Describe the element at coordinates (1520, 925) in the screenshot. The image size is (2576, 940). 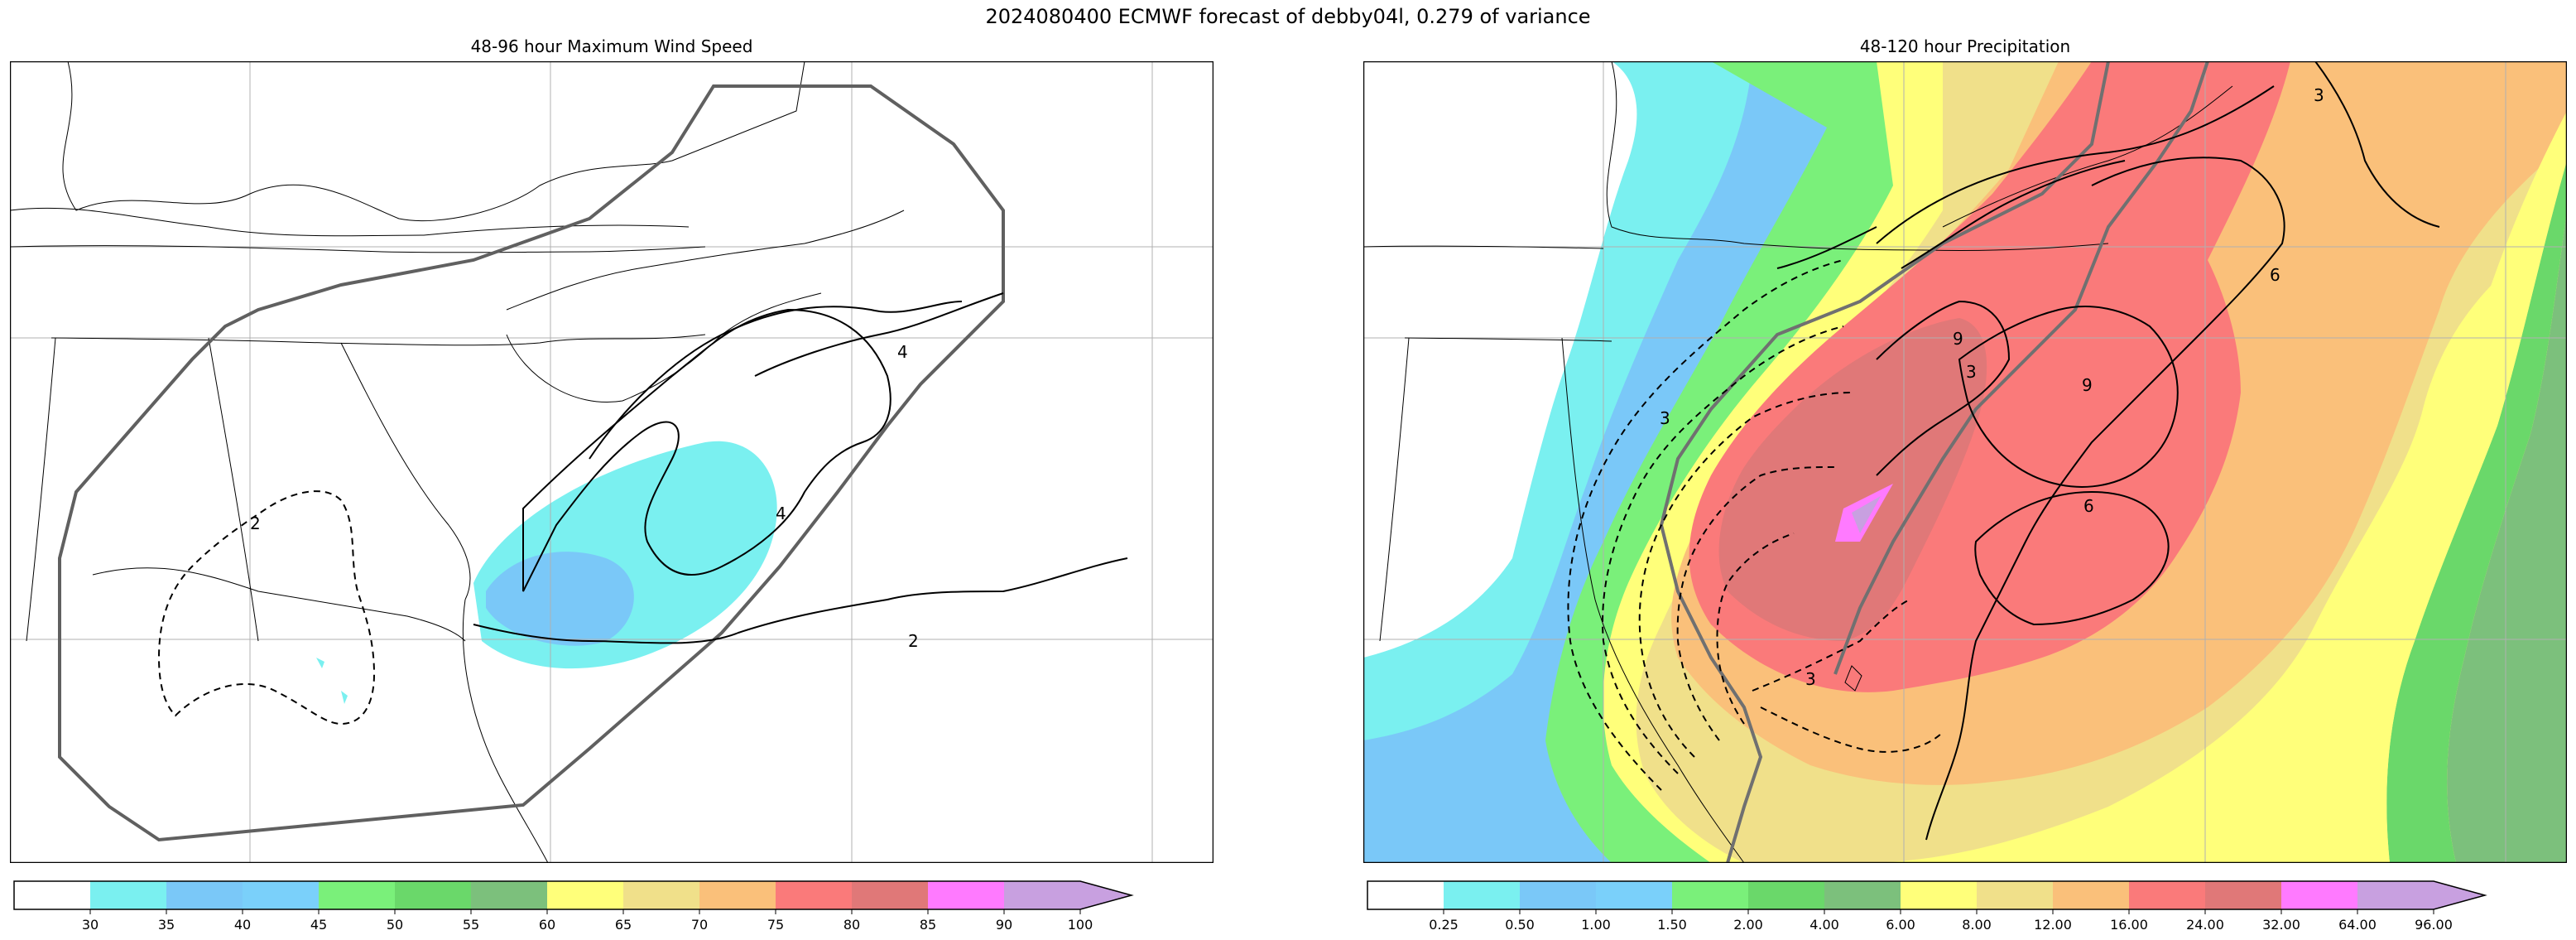
I see `colorbar-tick-label: 0.50` at that location.